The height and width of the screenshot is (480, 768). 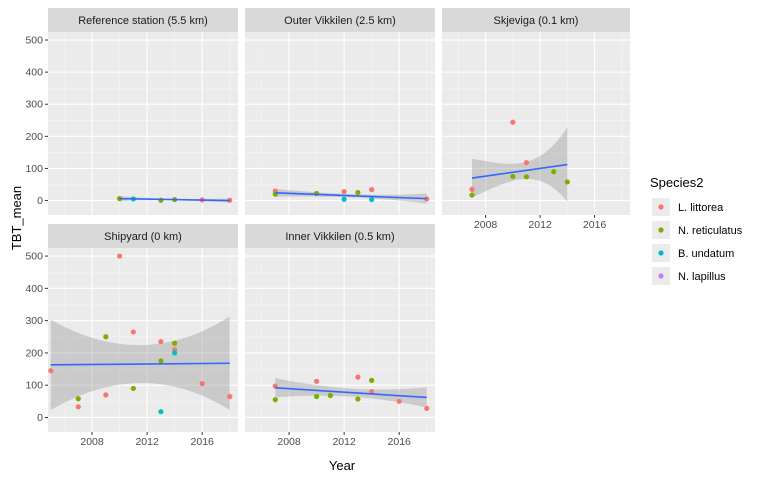 What do you see at coordinates (16, 218) in the screenshot?
I see `y-axis-title: TBT_mean` at bounding box center [16, 218].